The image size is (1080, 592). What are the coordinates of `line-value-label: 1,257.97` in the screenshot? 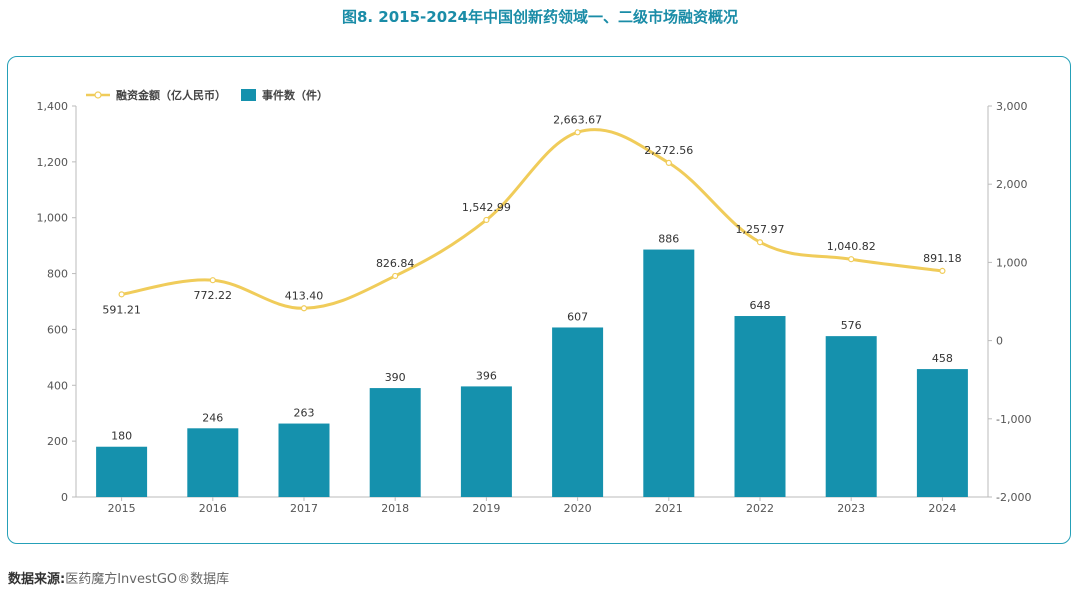 It's located at (760, 229).